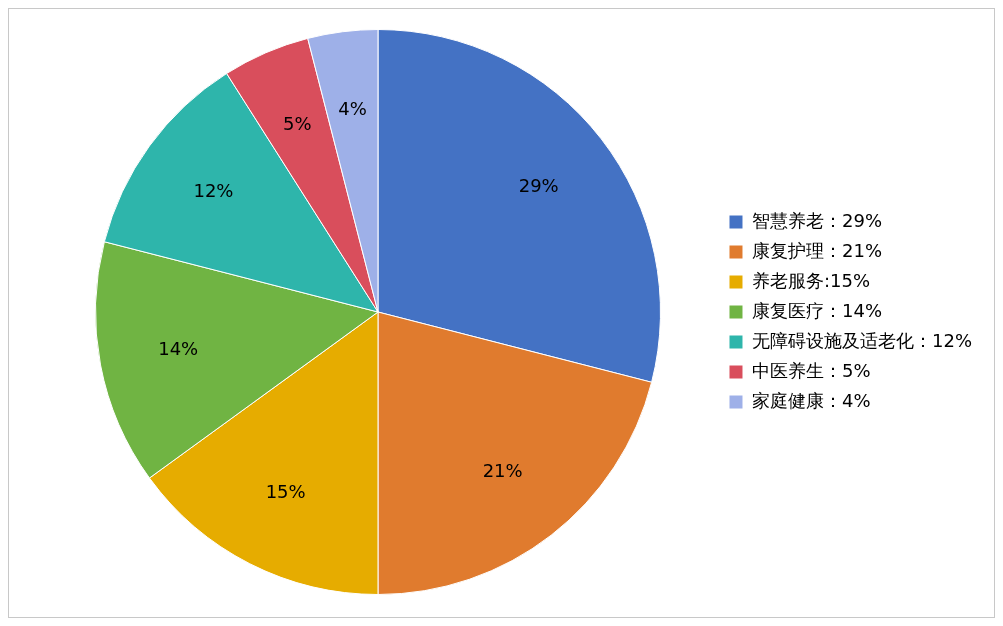  I want to click on legend-label: 无障碍设施及适老化：12%, so click(862, 340).